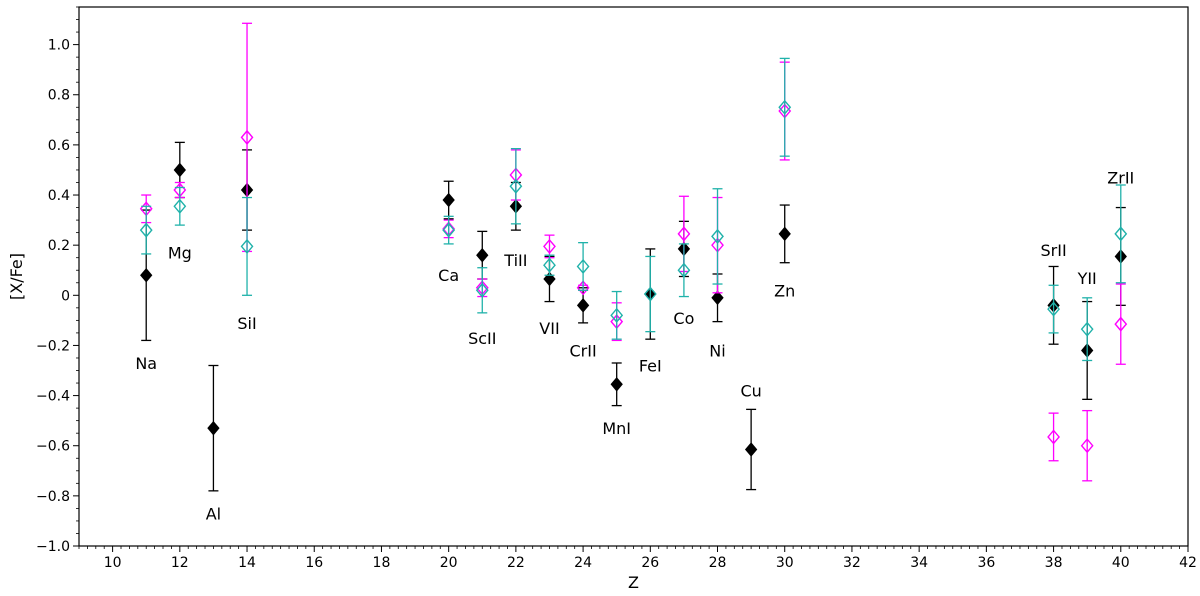  I want to click on x-tick-label-10: 10, so click(113, 563).